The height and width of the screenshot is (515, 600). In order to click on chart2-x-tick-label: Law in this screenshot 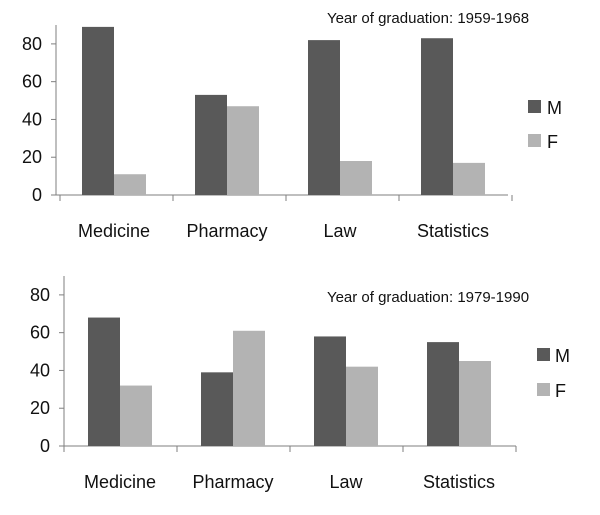, I will do `click(346, 482)`.